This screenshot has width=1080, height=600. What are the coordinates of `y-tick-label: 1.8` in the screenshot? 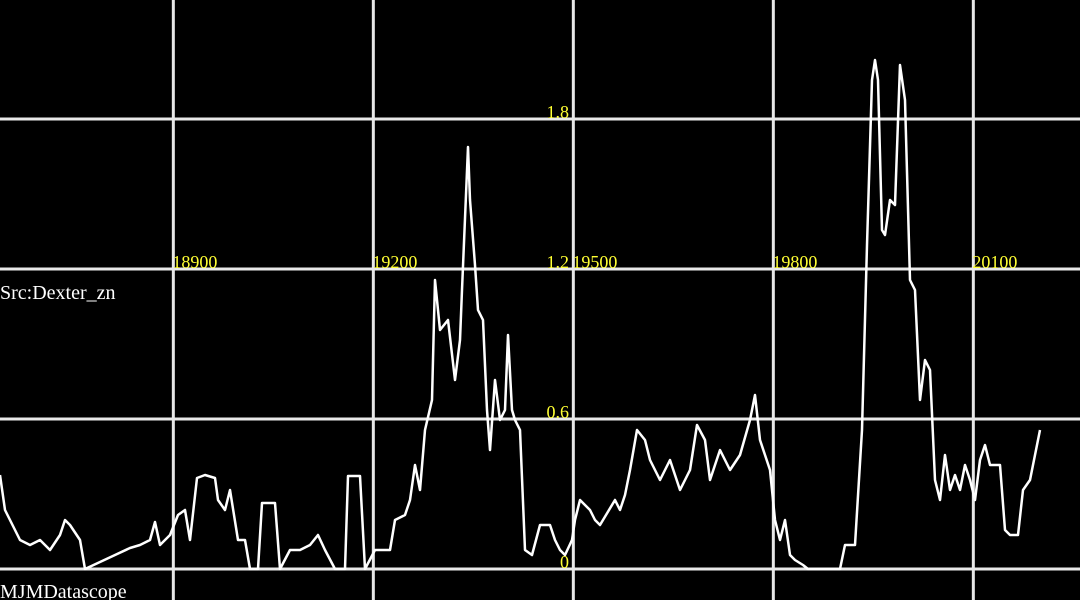 It's located at (558, 112).